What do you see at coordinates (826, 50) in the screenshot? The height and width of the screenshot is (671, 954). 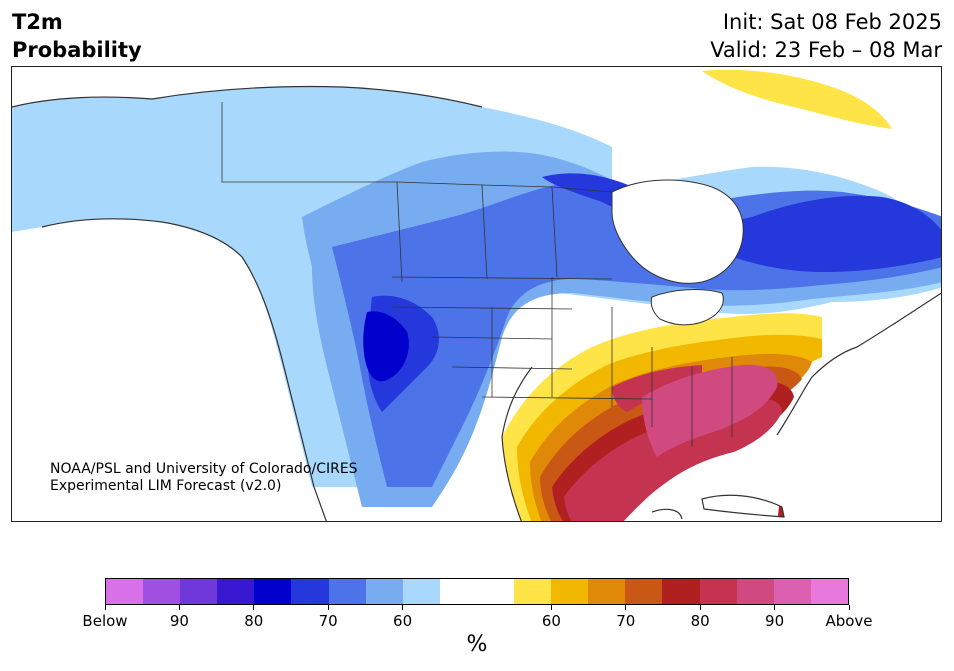 I see `valid-period: Valid: 23 Feb – 08 Mar` at bounding box center [826, 50].